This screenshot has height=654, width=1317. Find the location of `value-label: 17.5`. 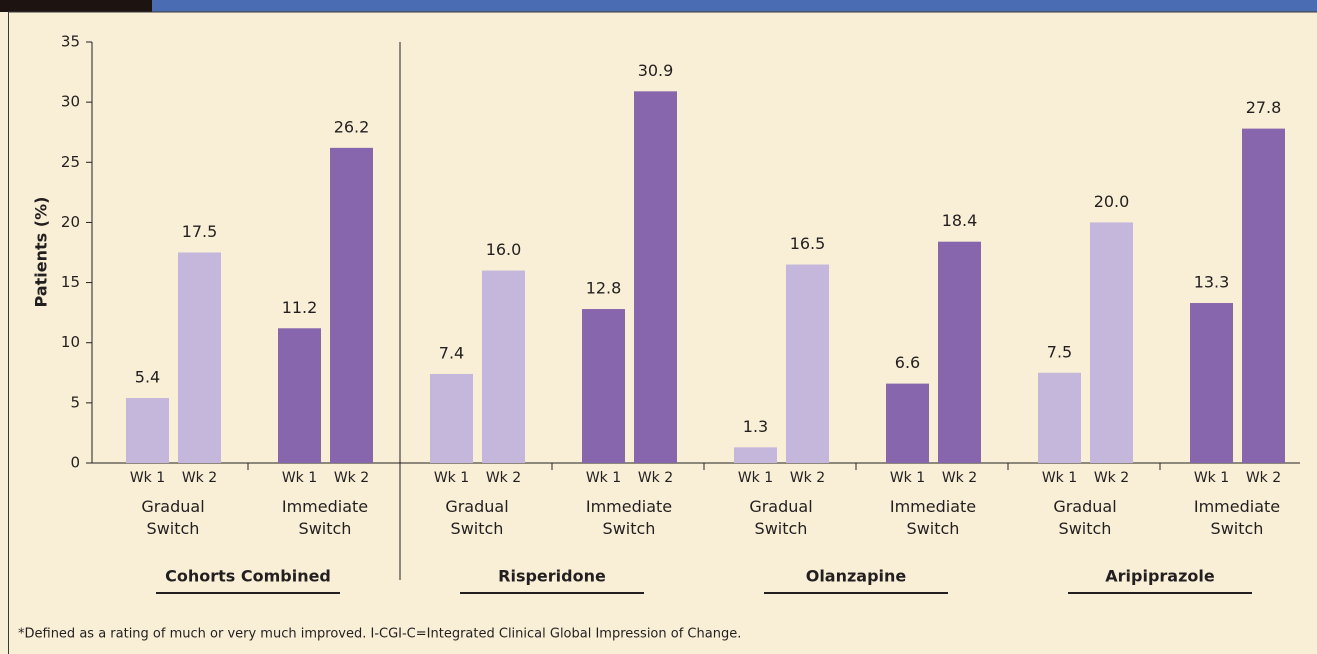

value-label: 17.5 is located at coordinates (200, 231).